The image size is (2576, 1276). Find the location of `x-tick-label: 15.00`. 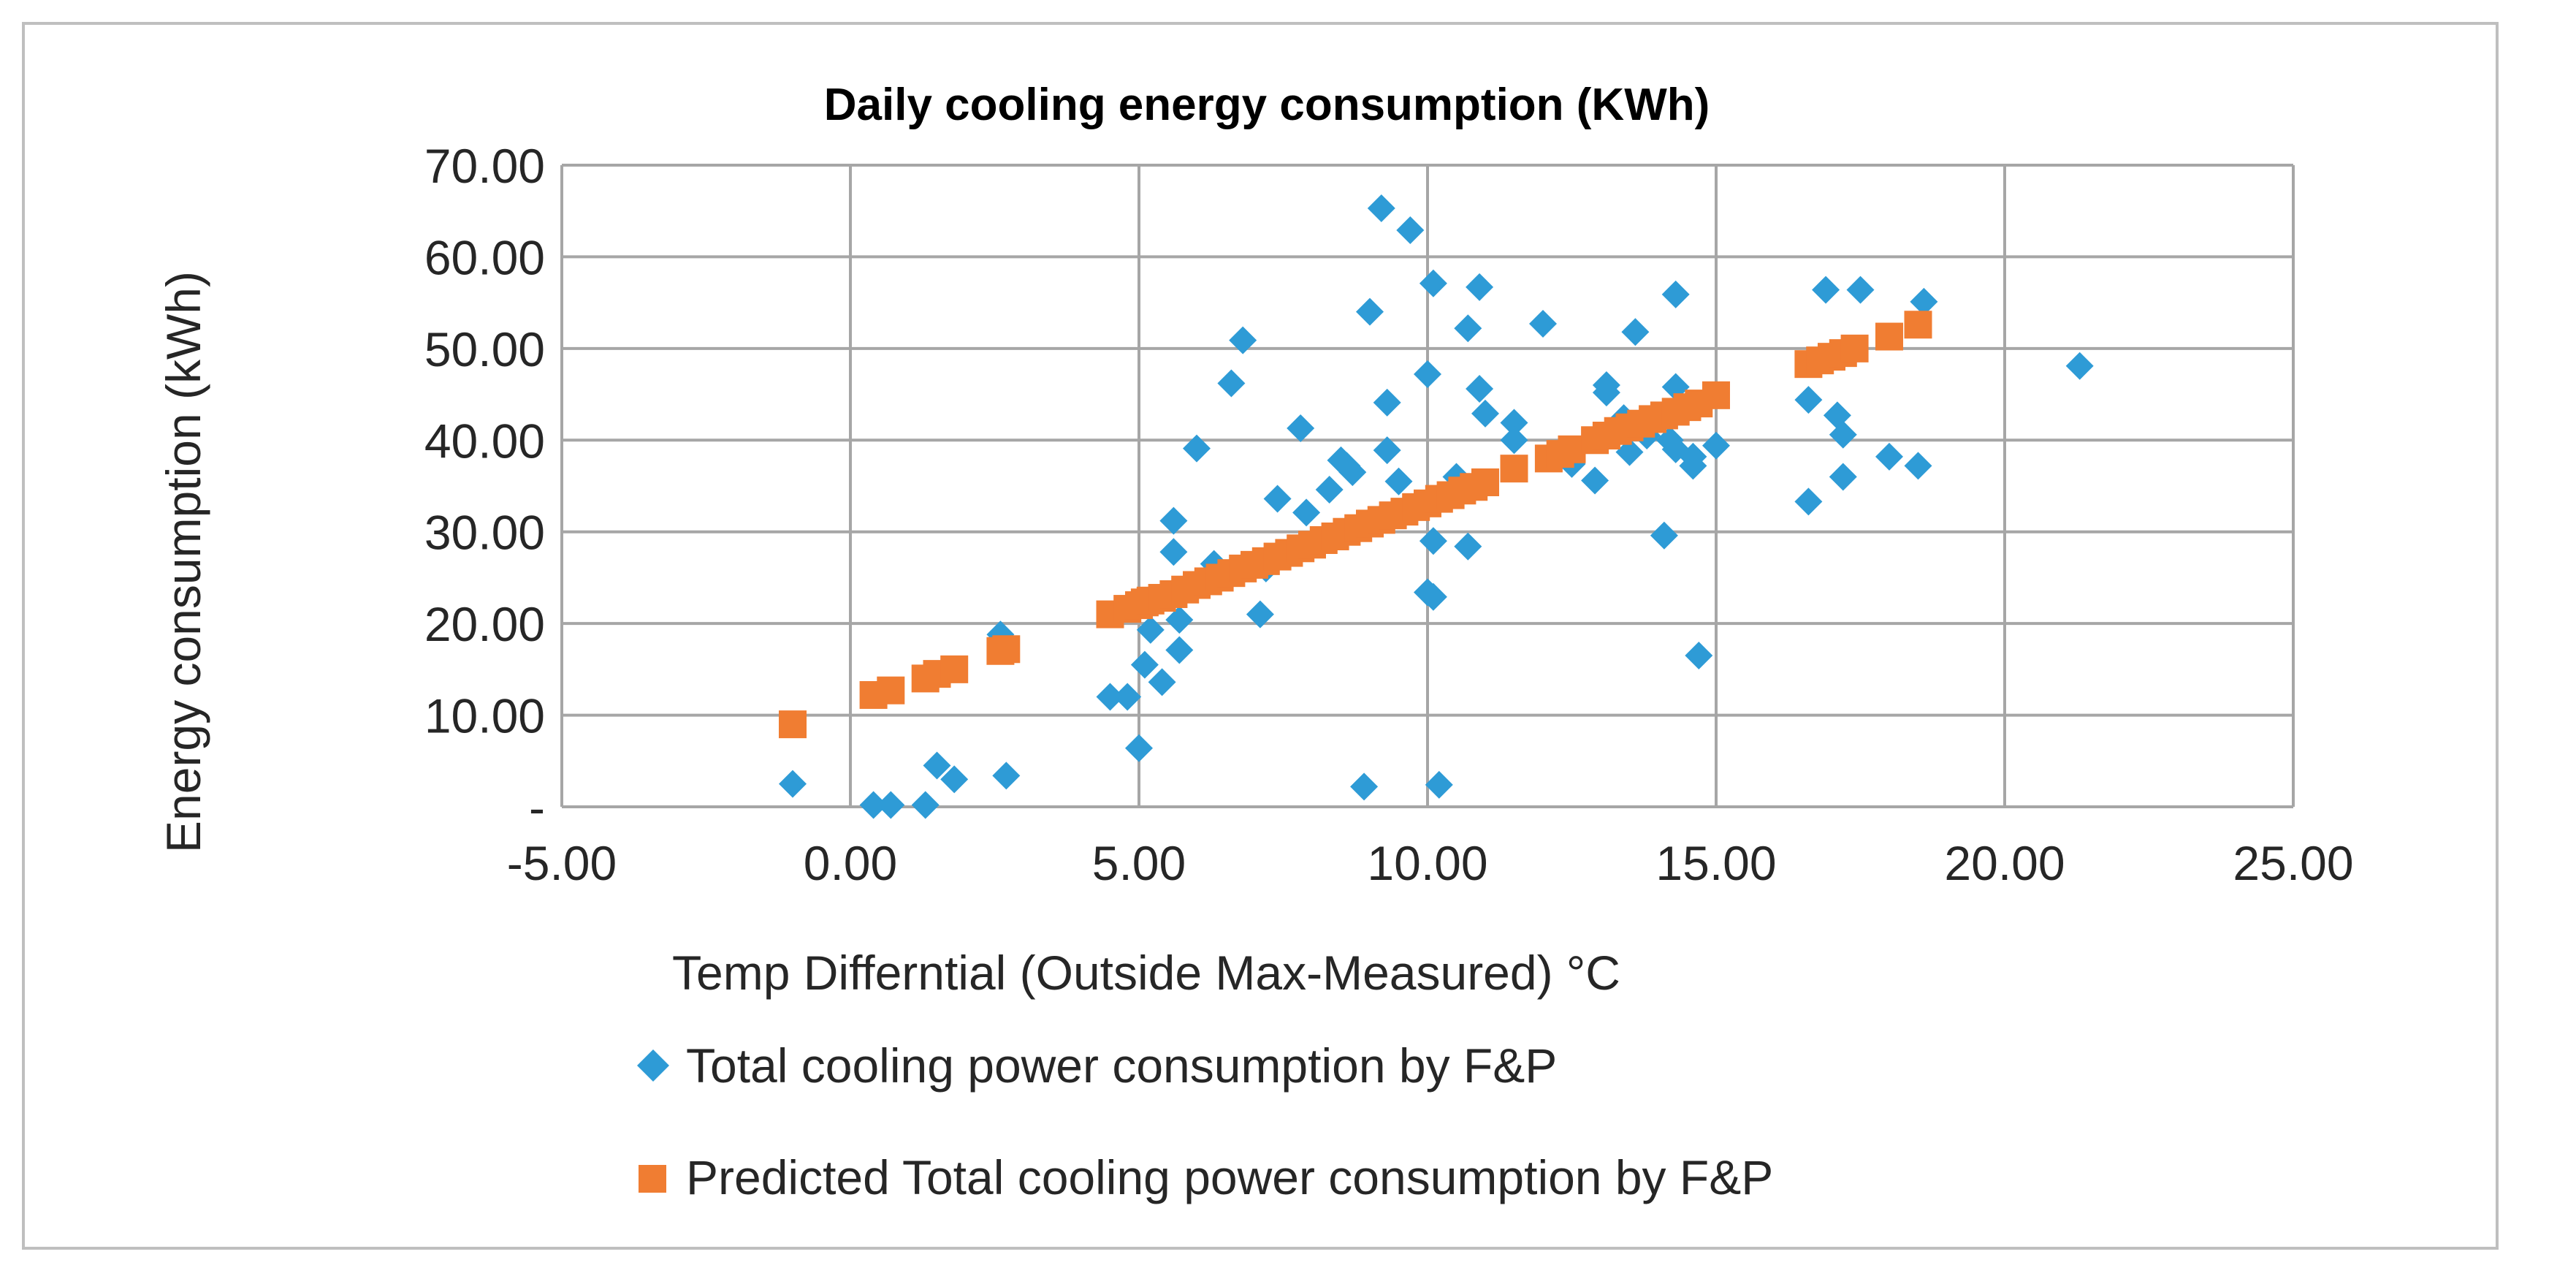

x-tick-label: 15.00 is located at coordinates (1716, 863).